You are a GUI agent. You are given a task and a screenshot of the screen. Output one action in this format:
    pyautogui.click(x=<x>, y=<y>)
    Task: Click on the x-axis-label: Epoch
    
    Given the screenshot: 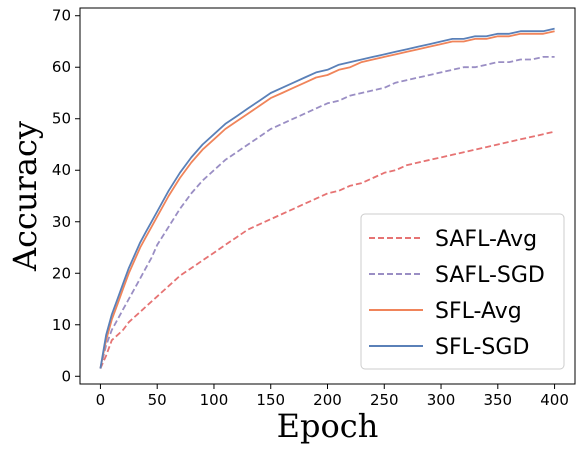 What is the action you would take?
    pyautogui.click(x=328, y=426)
    